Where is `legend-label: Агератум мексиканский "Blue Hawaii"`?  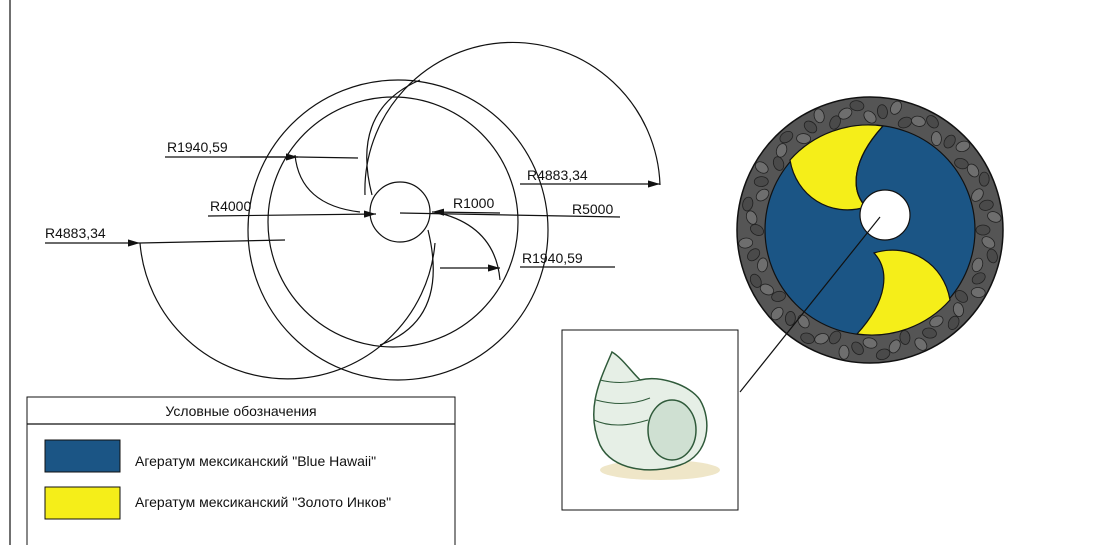 legend-label: Агератум мексиканский "Blue Hawaii" is located at coordinates (255, 461).